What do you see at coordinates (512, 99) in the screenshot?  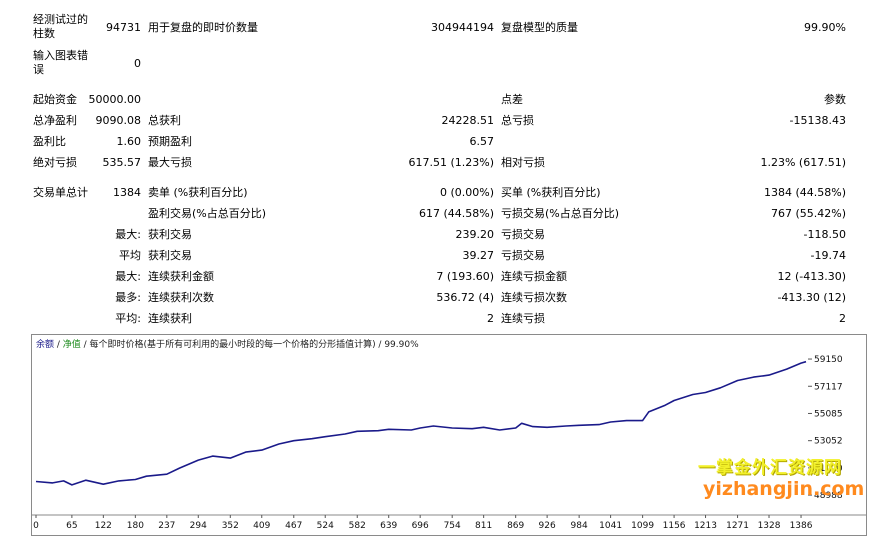 I see `spread-label: 点差` at bounding box center [512, 99].